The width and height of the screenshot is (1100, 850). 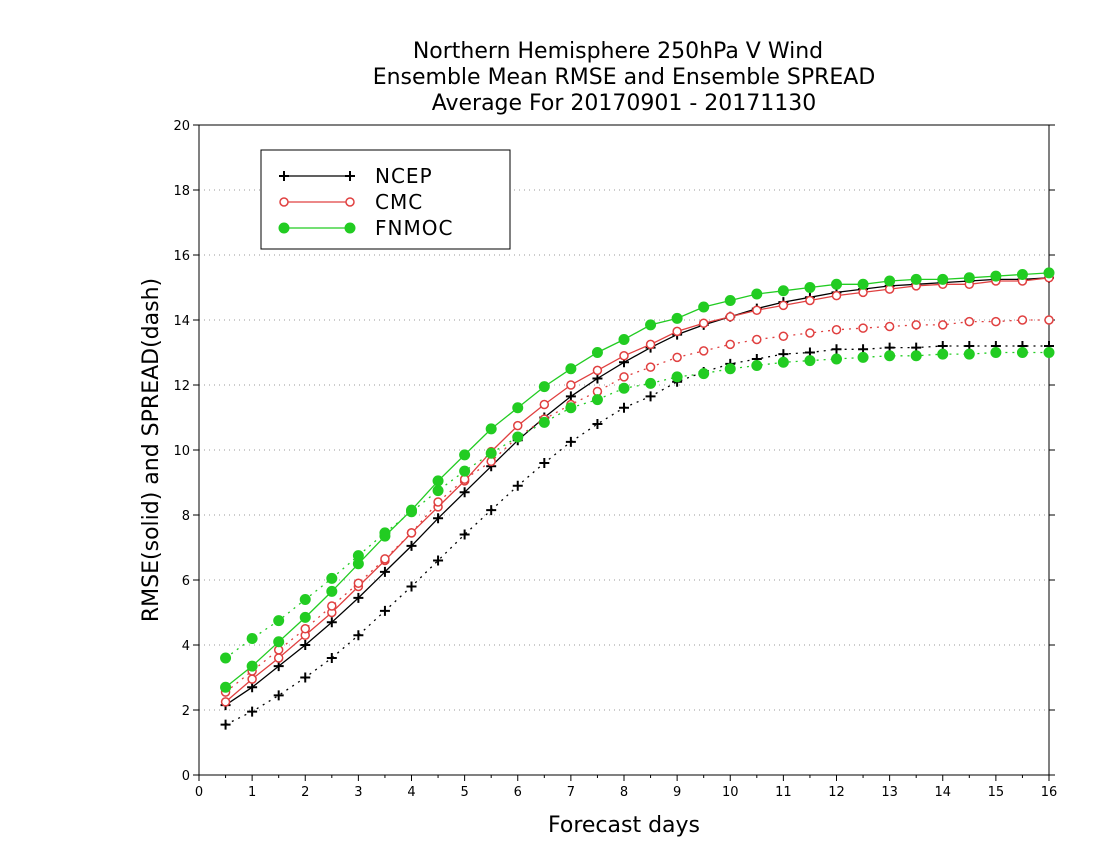 I want to click on x-tick-label: 3, so click(x=358, y=792).